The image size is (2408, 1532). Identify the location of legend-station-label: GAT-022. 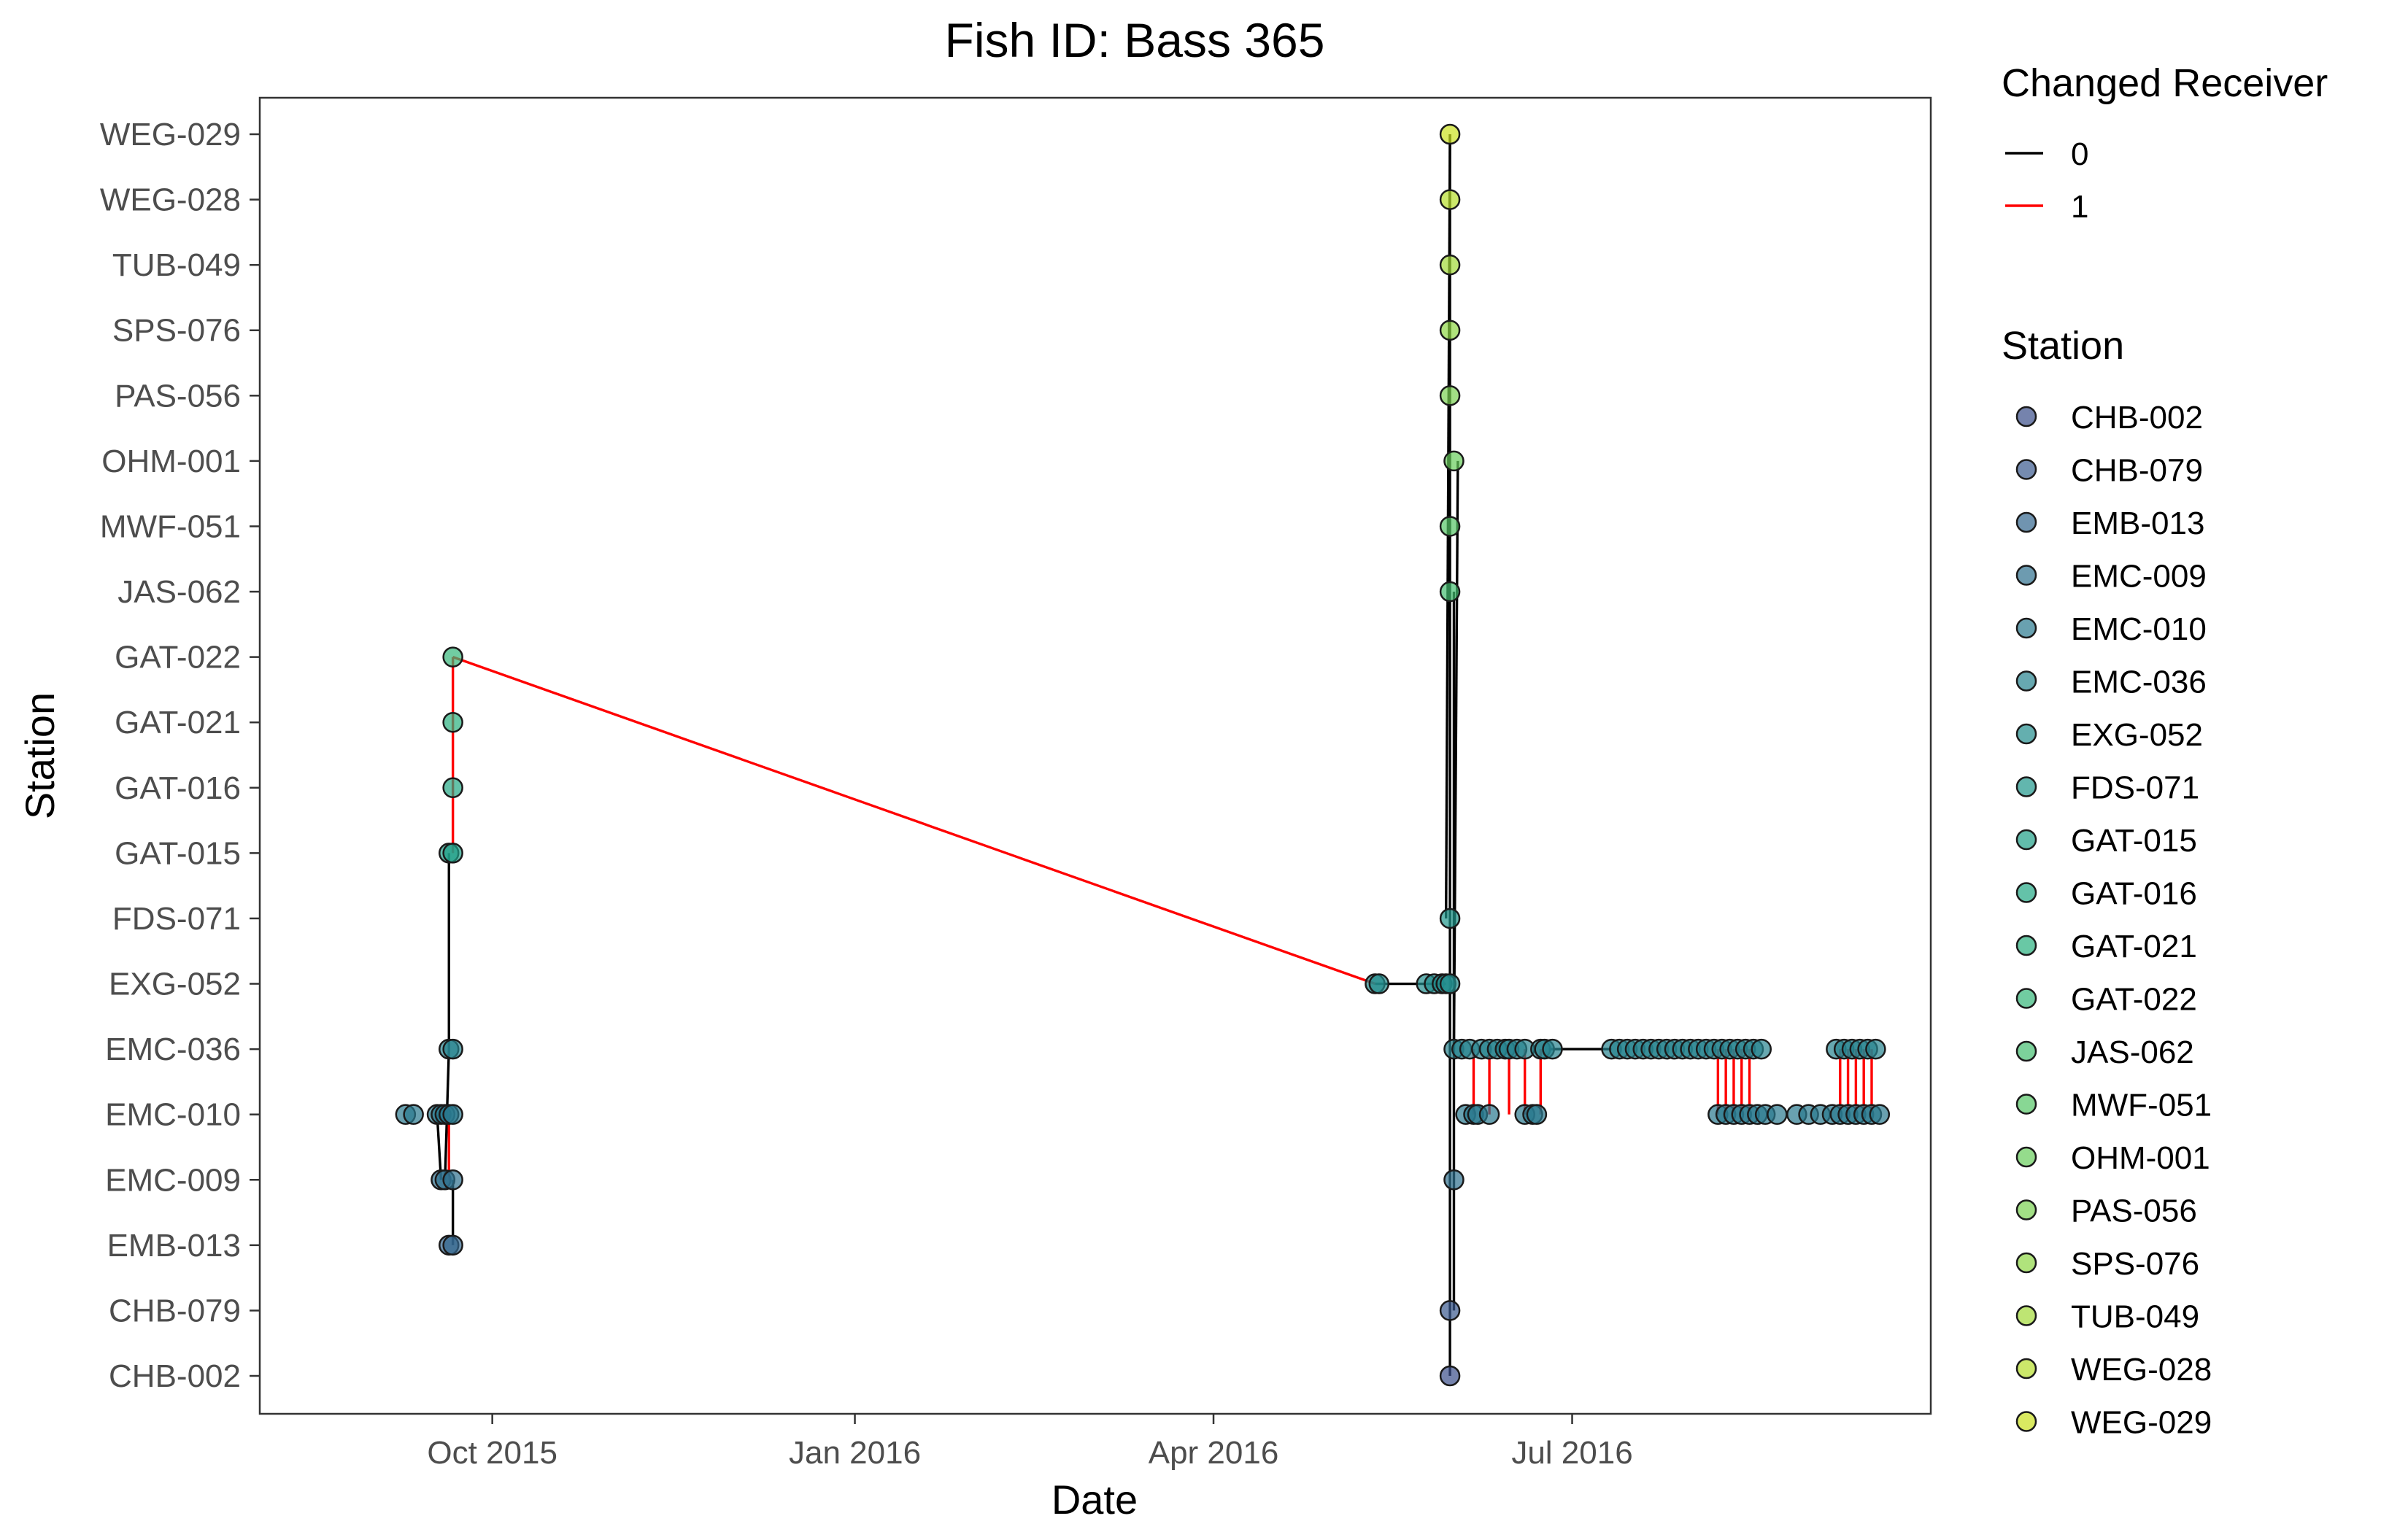
(2134, 1000).